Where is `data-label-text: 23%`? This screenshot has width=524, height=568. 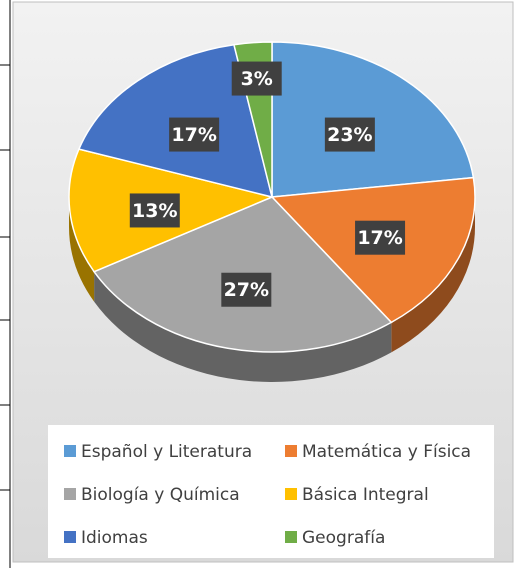
data-label-text: 23% is located at coordinates (349, 135).